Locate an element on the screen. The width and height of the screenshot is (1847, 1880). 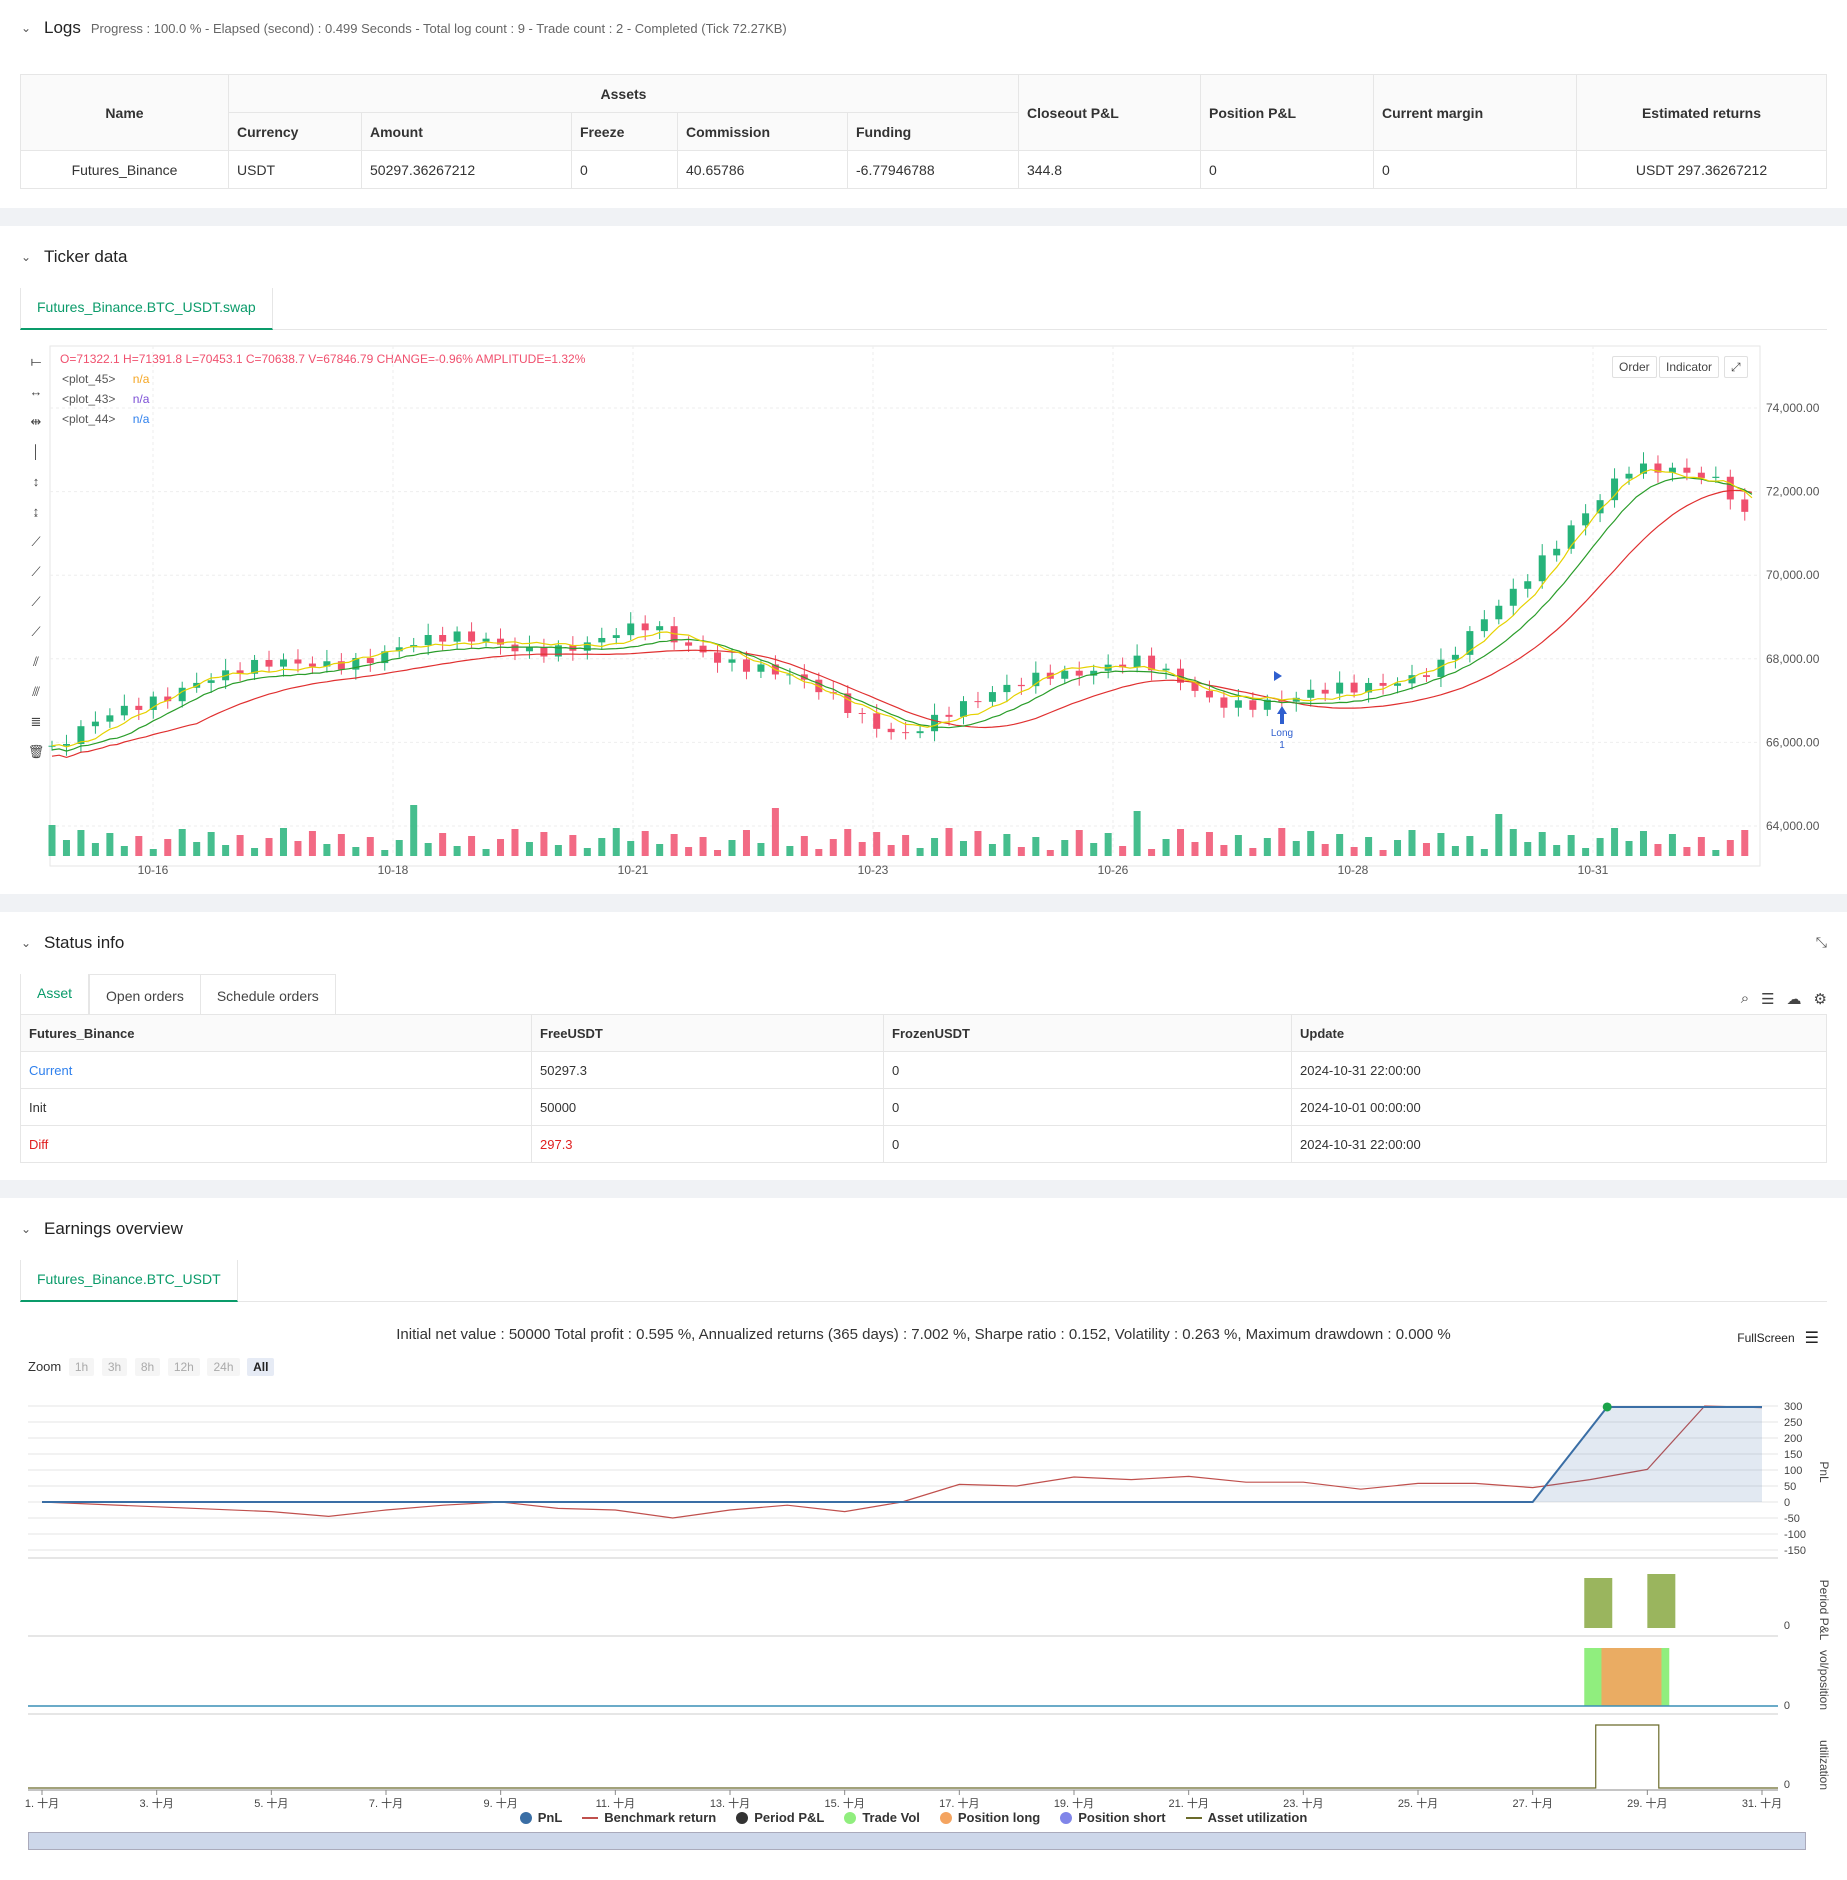
zoom-8h: 8h is located at coordinates (147, 1367).